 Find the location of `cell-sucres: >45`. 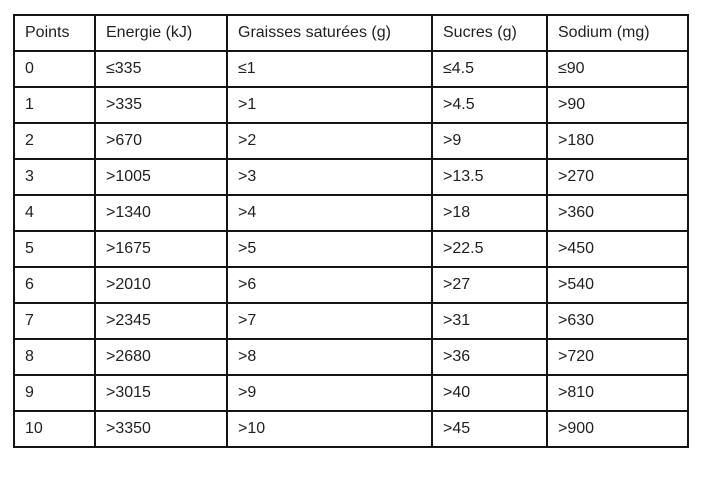

cell-sucres: >45 is located at coordinates (489, 429).